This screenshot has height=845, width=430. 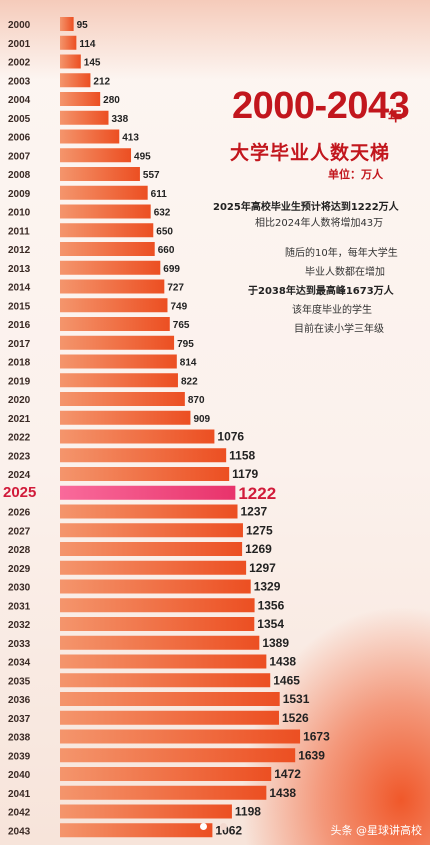 I want to click on category-label: 2032, so click(x=19, y=625).